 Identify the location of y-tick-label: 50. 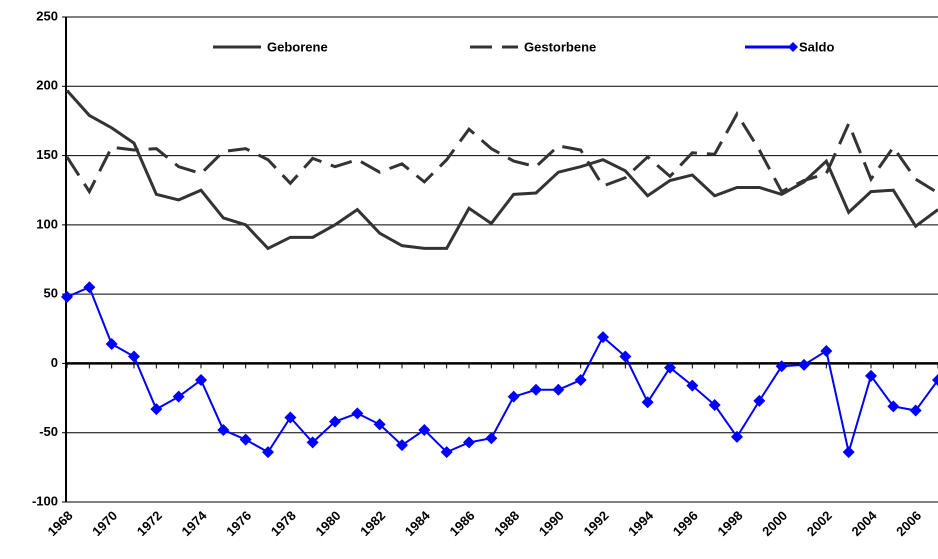
(51, 293).